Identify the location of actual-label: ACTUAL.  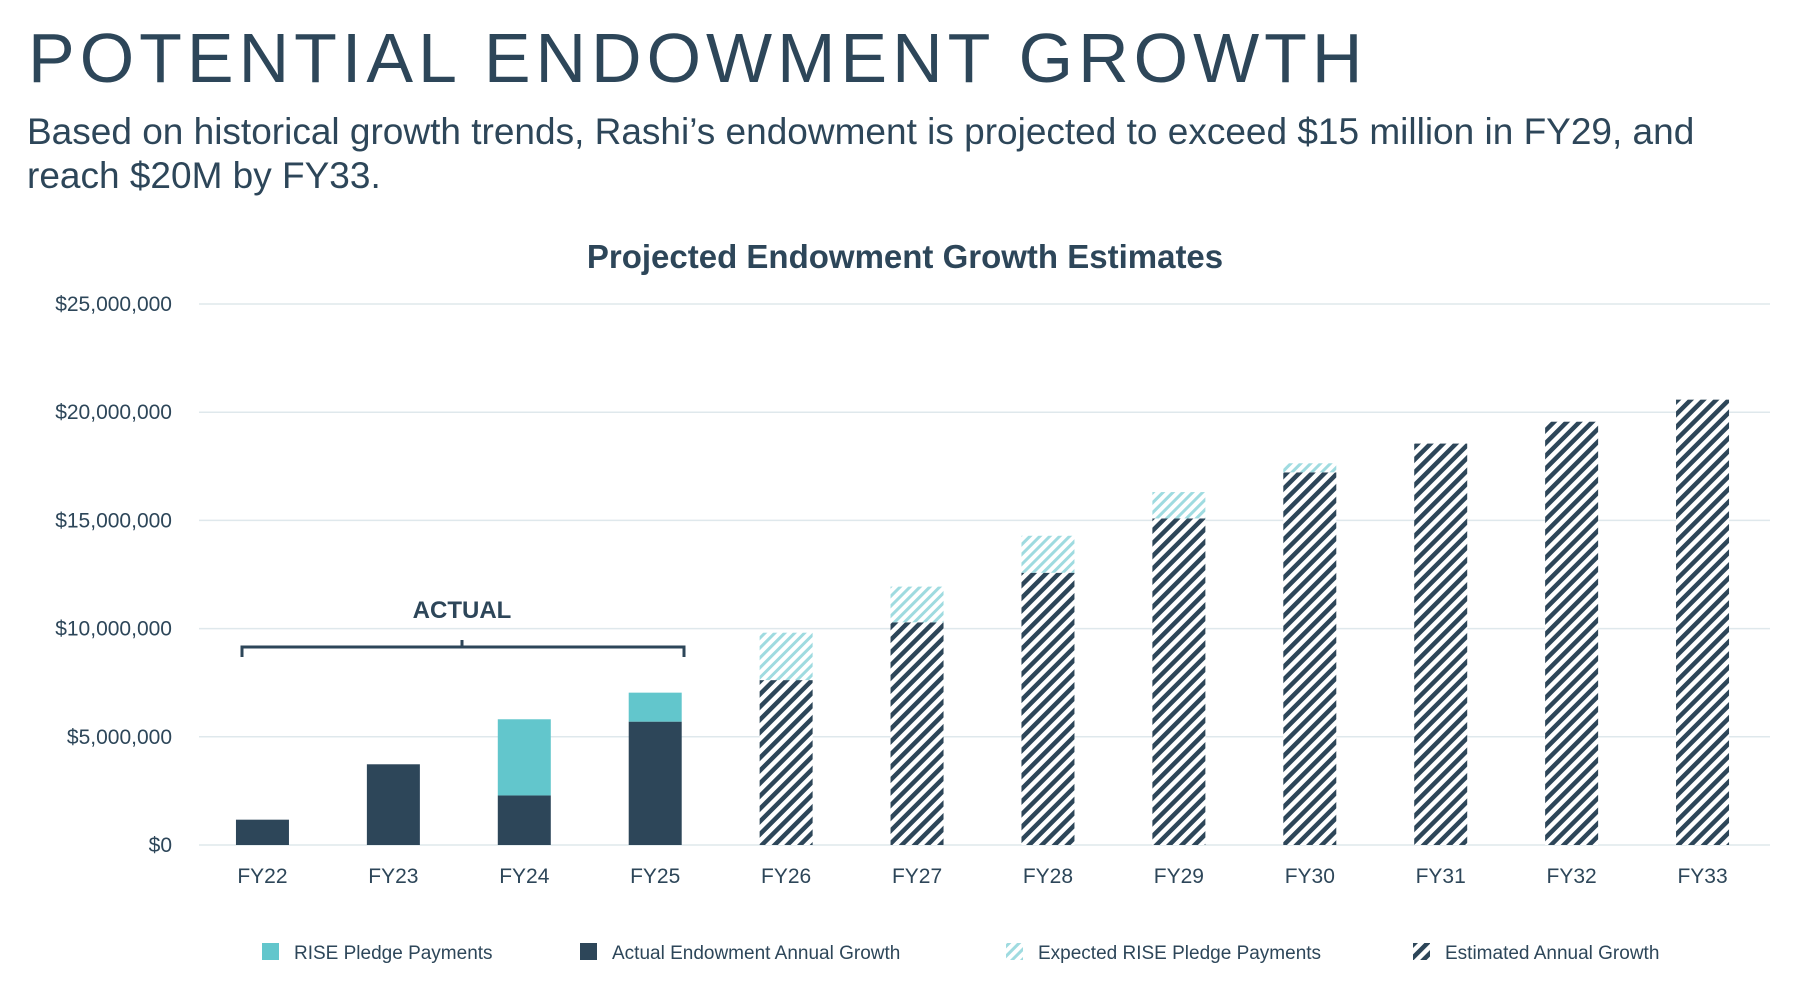
(462, 610).